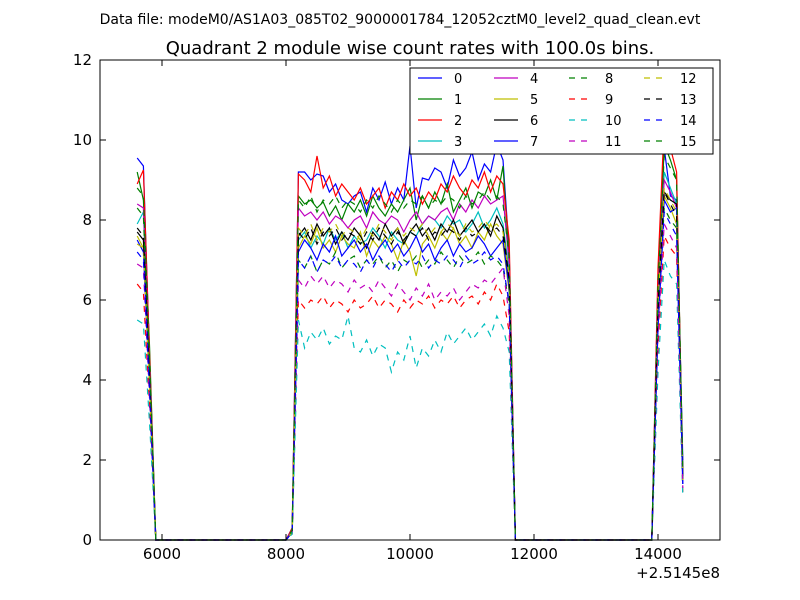 The width and height of the screenshot is (800, 600). Describe the element at coordinates (609, 79) in the screenshot. I see `legend-label-8: 8` at that location.